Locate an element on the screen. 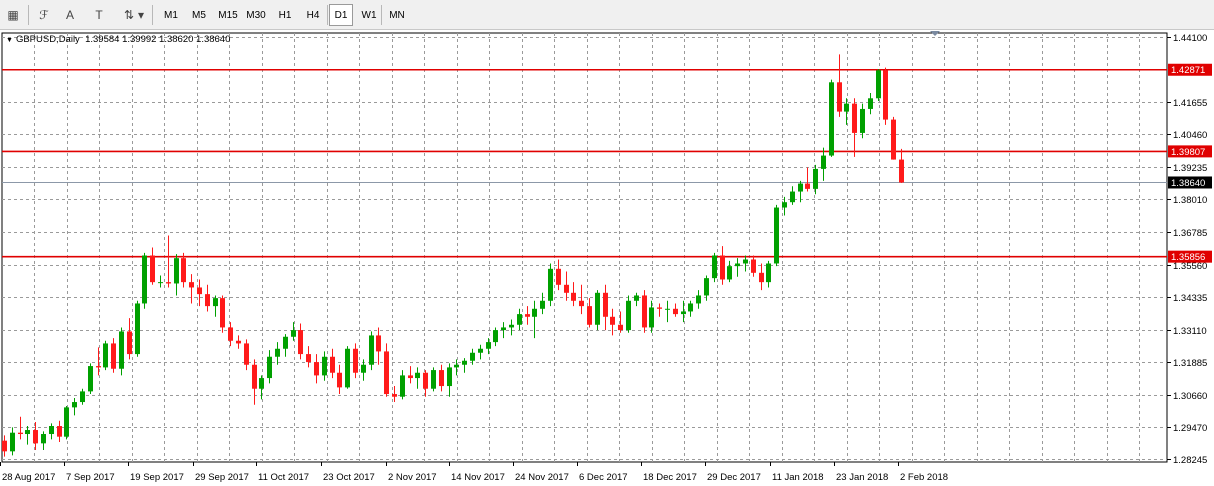 The image size is (1214, 486). timeframe-m30-button: M30 is located at coordinates (256, 15).